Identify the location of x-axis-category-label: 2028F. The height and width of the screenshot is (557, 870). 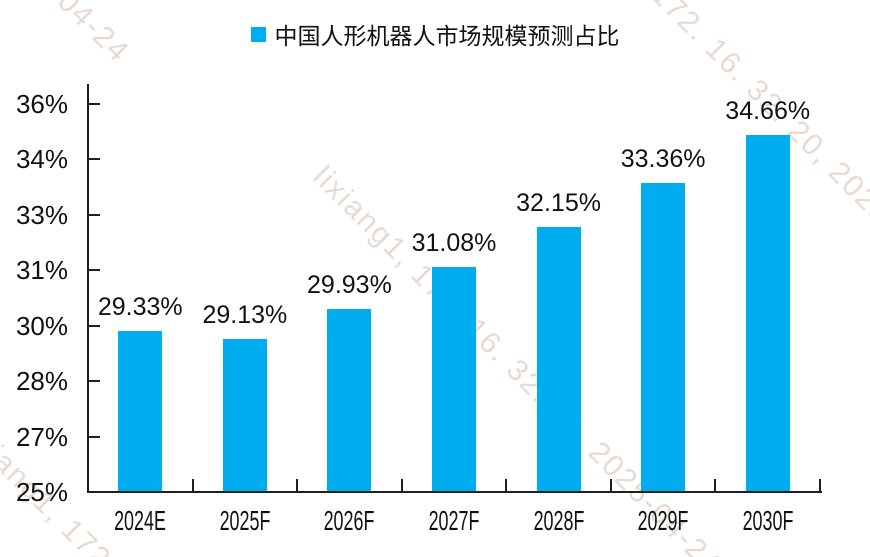
(558, 520).